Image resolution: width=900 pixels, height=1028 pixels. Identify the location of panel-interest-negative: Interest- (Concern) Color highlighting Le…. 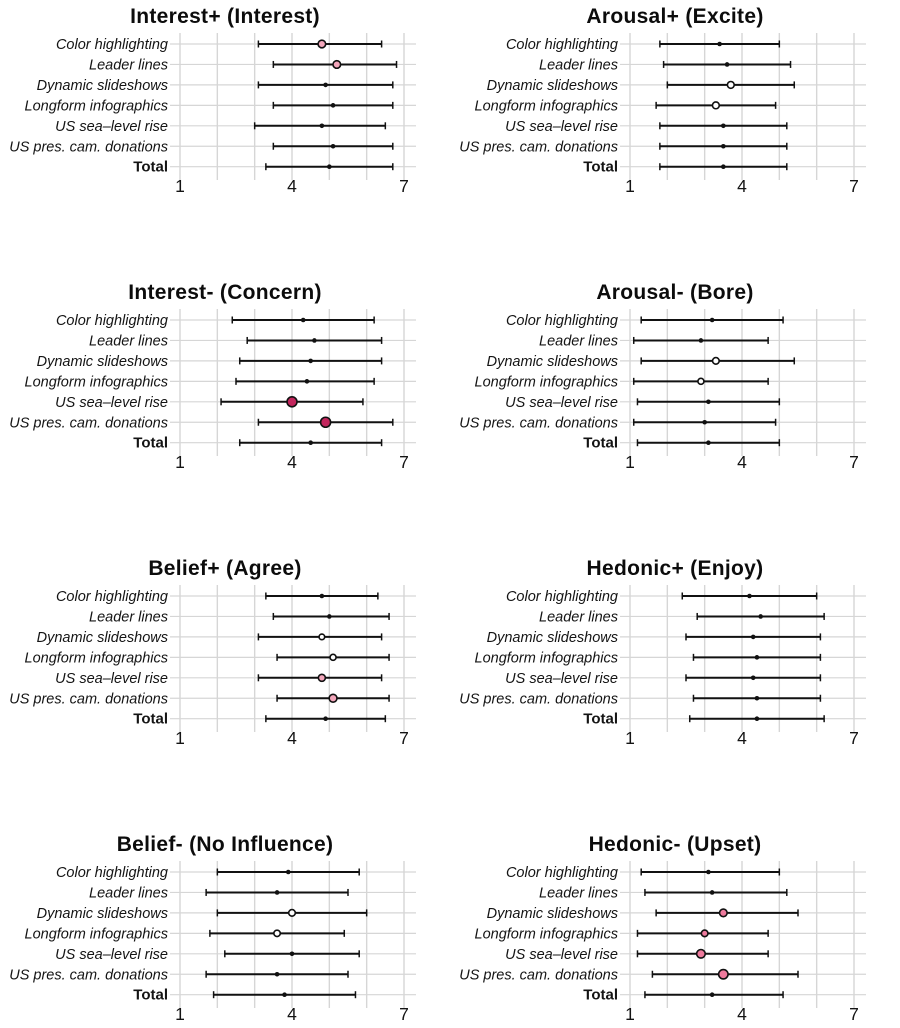
(225, 376).